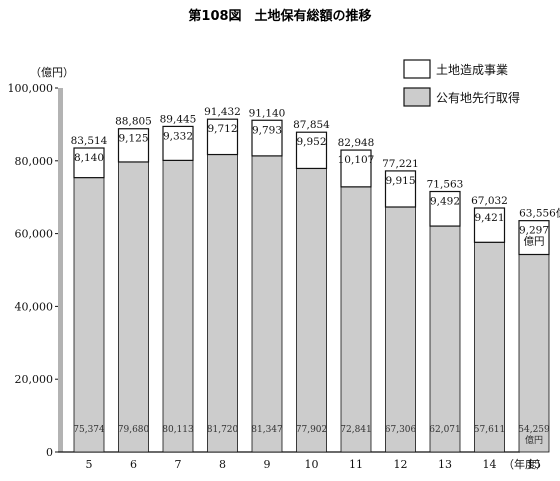 This screenshot has height=481, width=560. Describe the element at coordinates (445, 202) in the screenshot. I see `land-development-value-label: 9,492` at that location.